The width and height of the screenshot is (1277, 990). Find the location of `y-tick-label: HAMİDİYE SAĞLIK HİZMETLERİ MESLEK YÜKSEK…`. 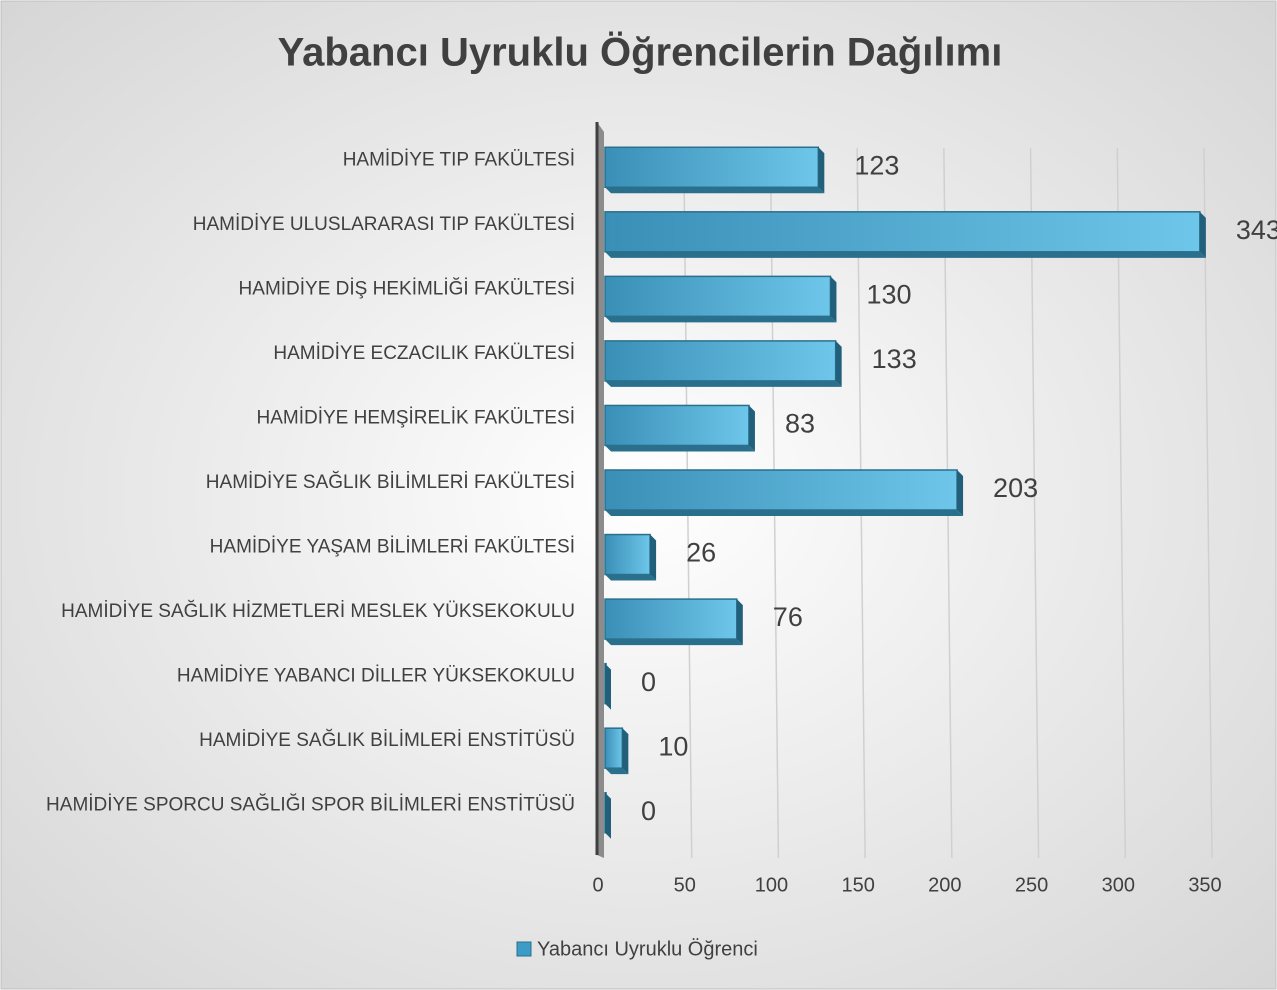

y-tick-label: HAMİDİYE SAĞLIK HİZMETLERİ MESLEK YÜKSEK… is located at coordinates (318, 611).